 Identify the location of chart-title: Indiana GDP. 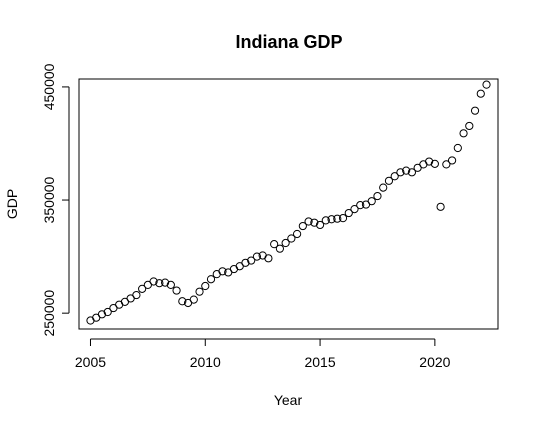
(288, 42).